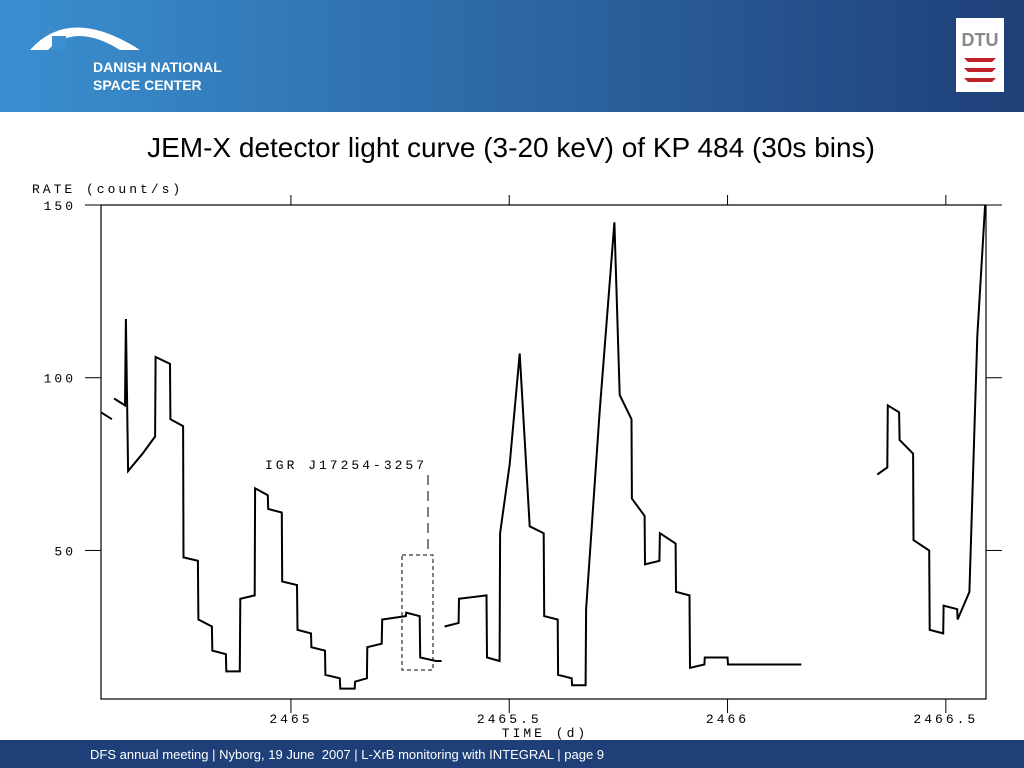  What do you see at coordinates (85, 38) in the screenshot?
I see `dnsc-logo-arc` at bounding box center [85, 38].